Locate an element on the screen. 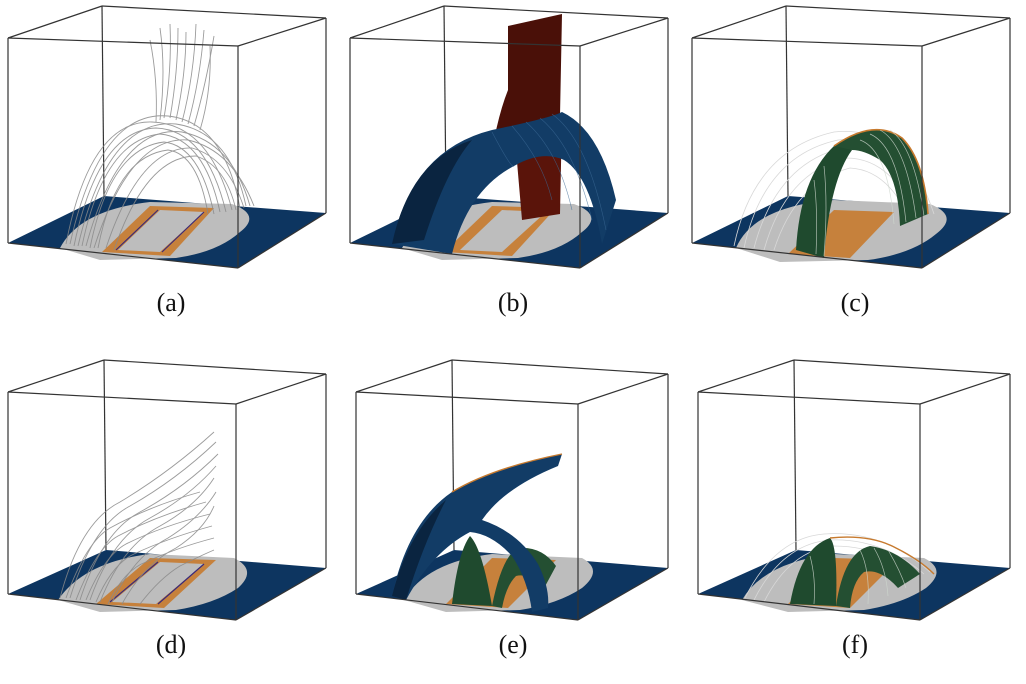 Image resolution: width=1026 pixels, height=684 pixels. panel-e-caption: (e) is located at coordinates (513, 644).